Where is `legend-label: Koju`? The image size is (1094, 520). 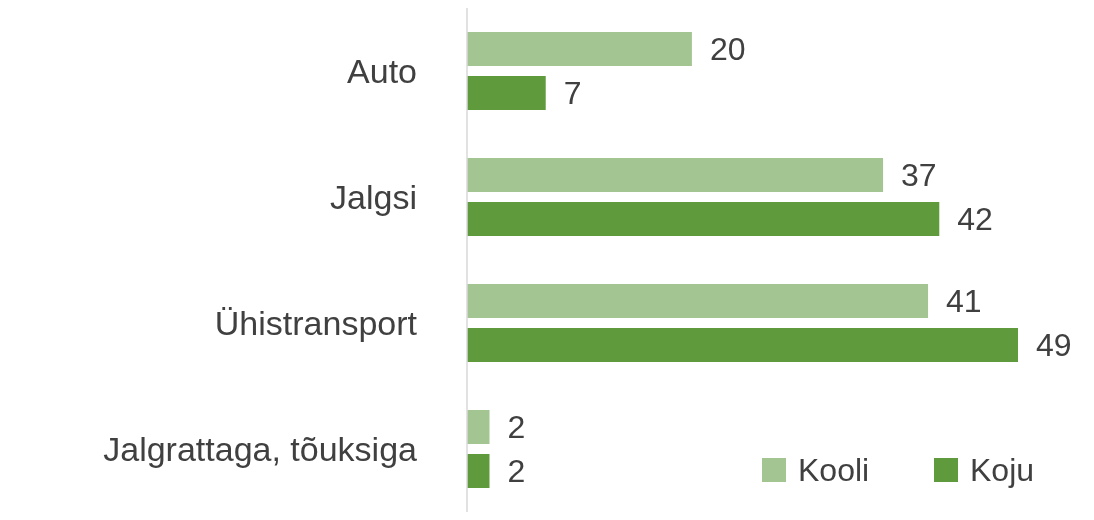 legend-label: Koju is located at coordinates (1002, 470).